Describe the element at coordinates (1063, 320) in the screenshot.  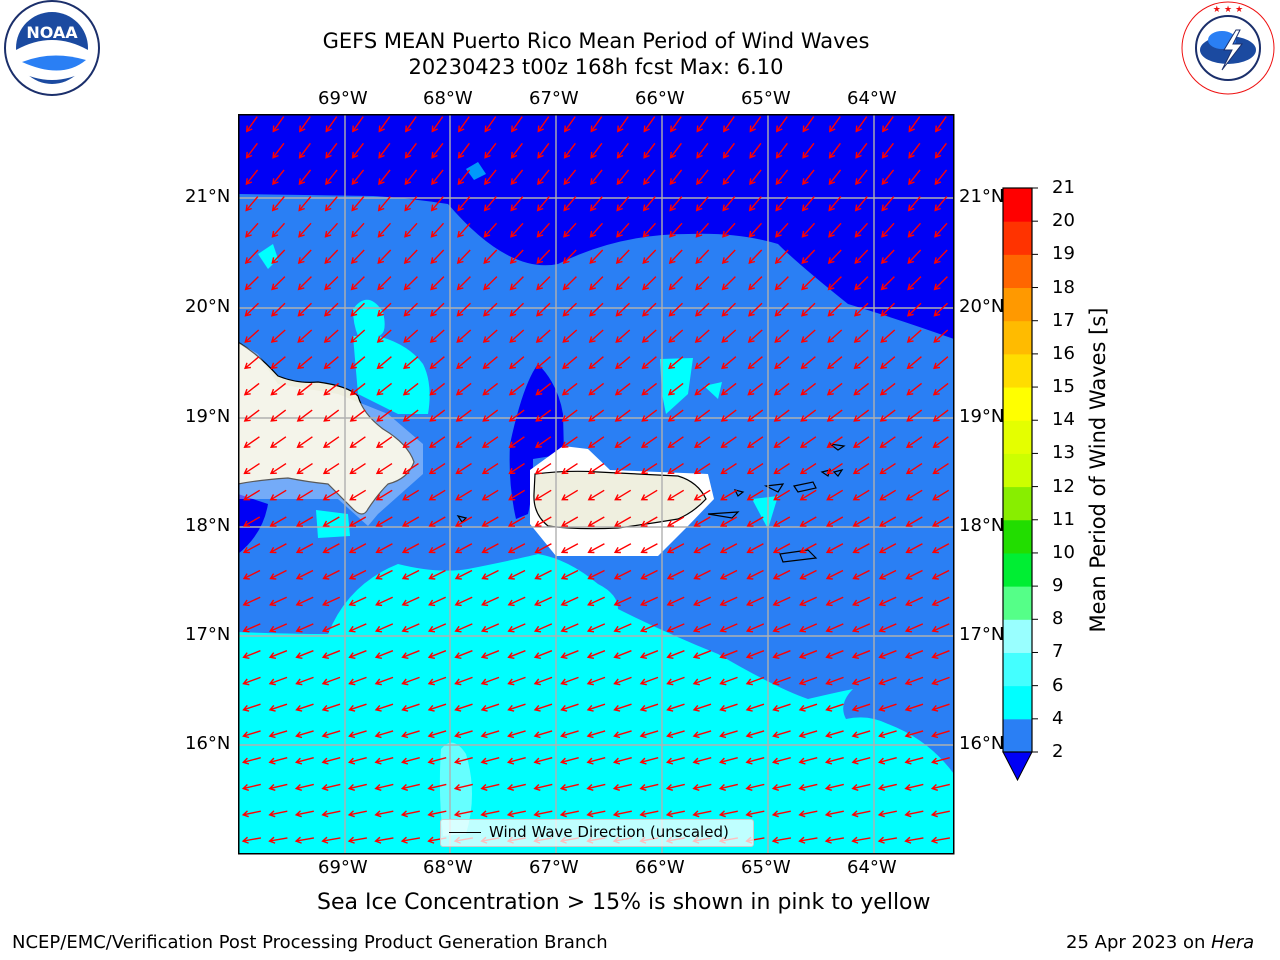
I see `colorbar-tick-label: 17` at that location.